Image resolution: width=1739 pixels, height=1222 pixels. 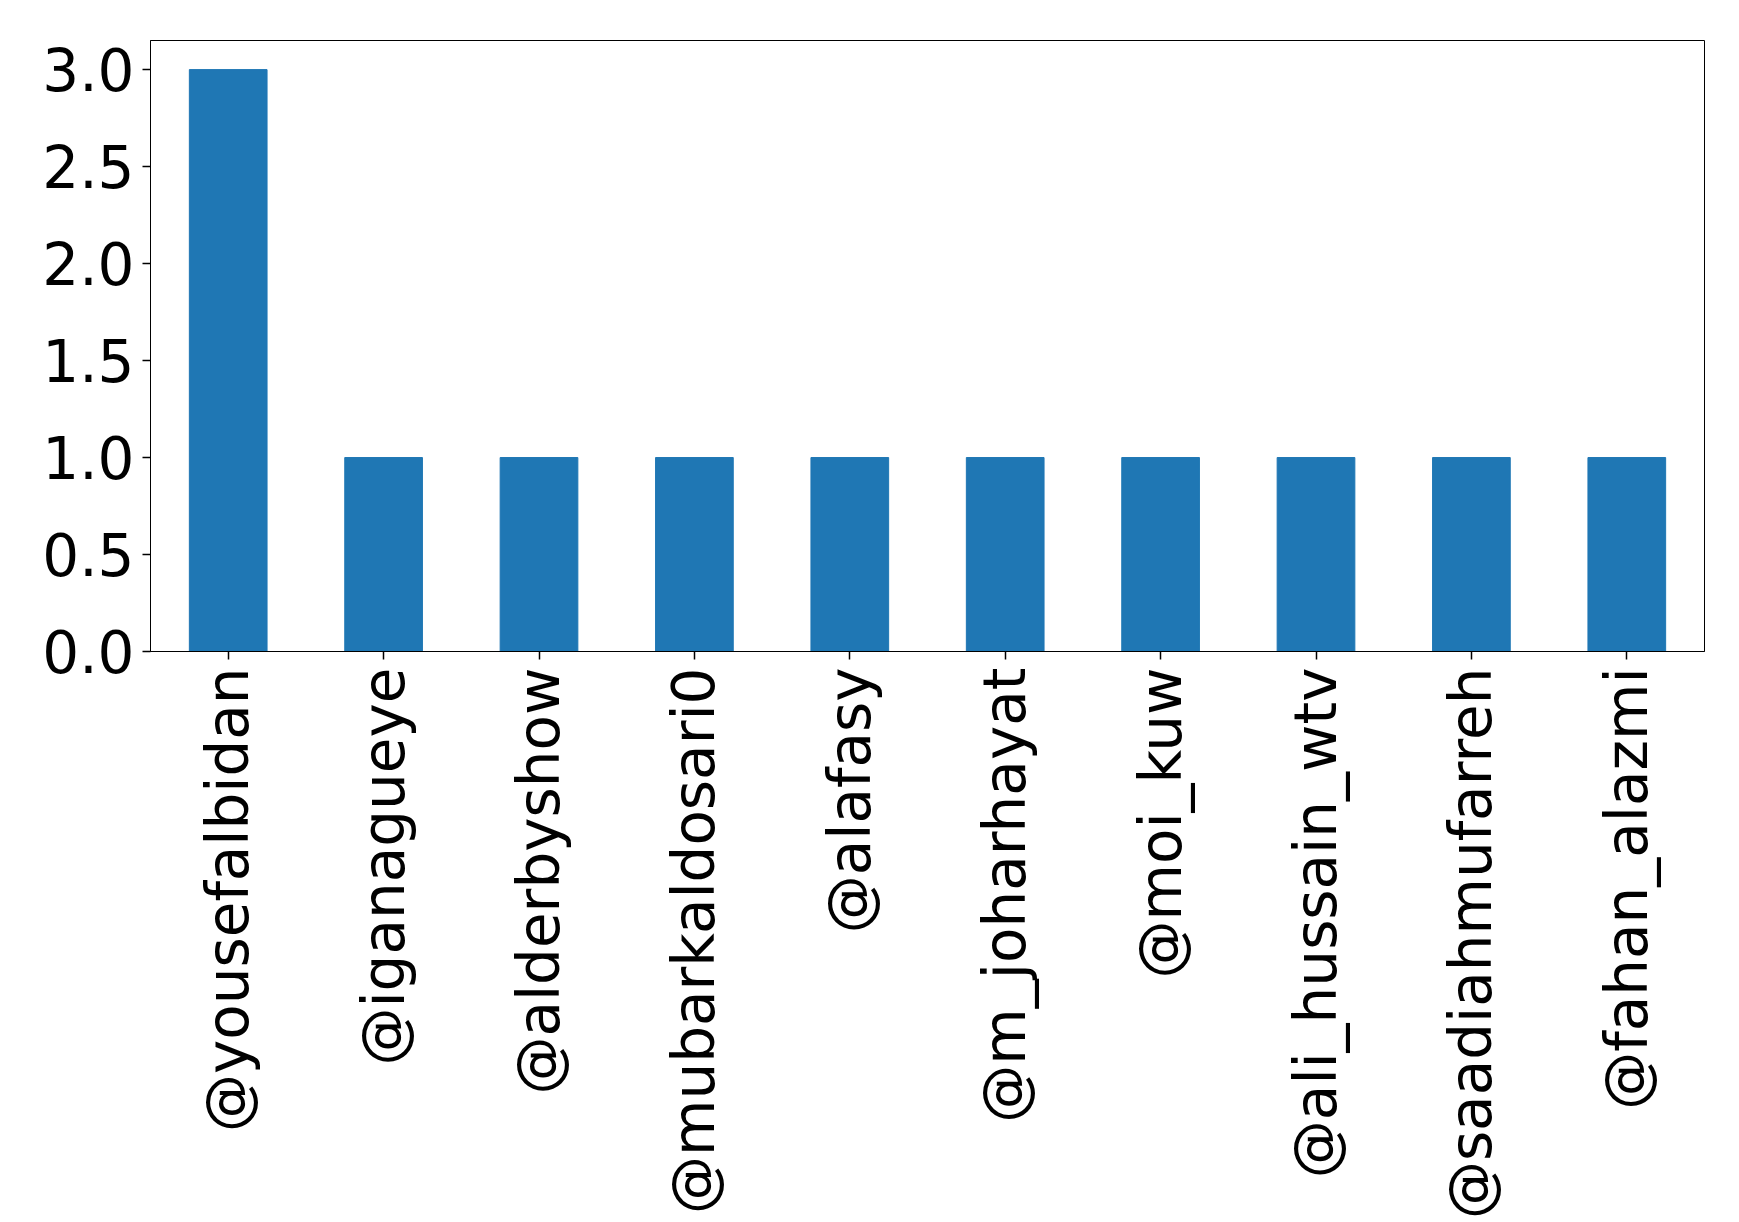 What do you see at coordinates (88, 168) in the screenshot?
I see `y-tick-label: 2.5` at bounding box center [88, 168].